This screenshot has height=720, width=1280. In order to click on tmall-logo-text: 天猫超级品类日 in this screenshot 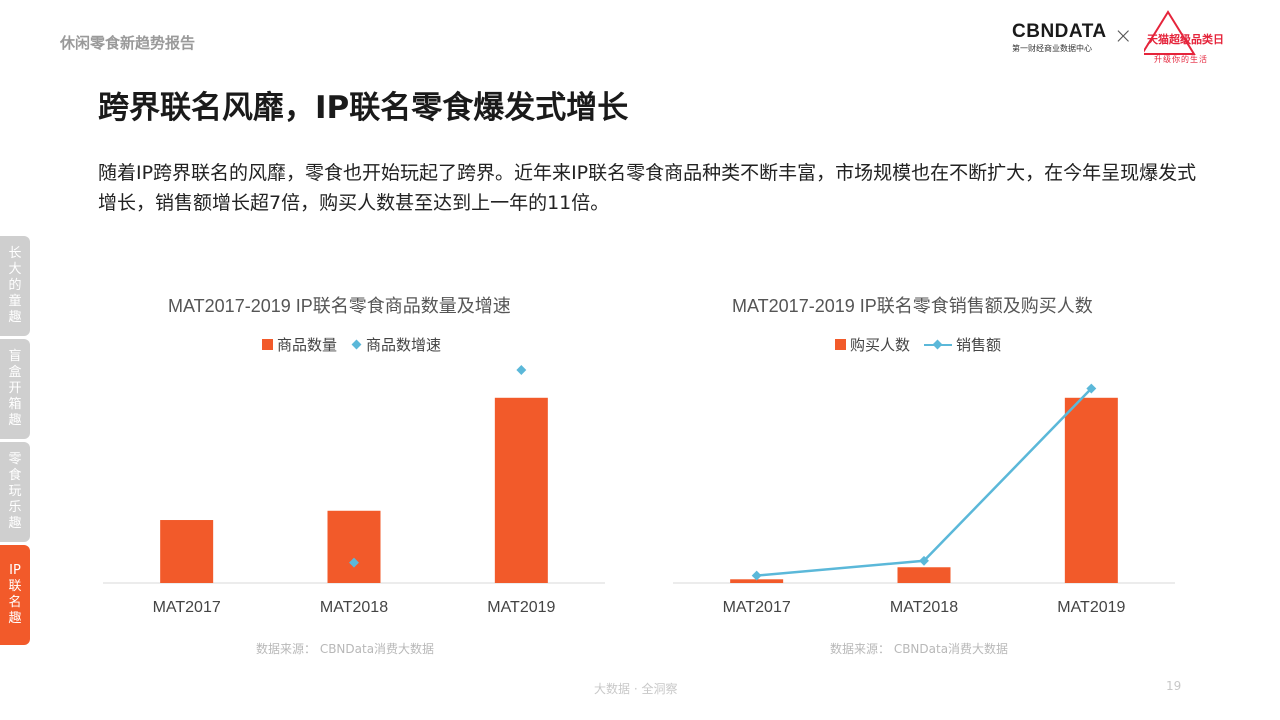, I will do `click(1185, 39)`.